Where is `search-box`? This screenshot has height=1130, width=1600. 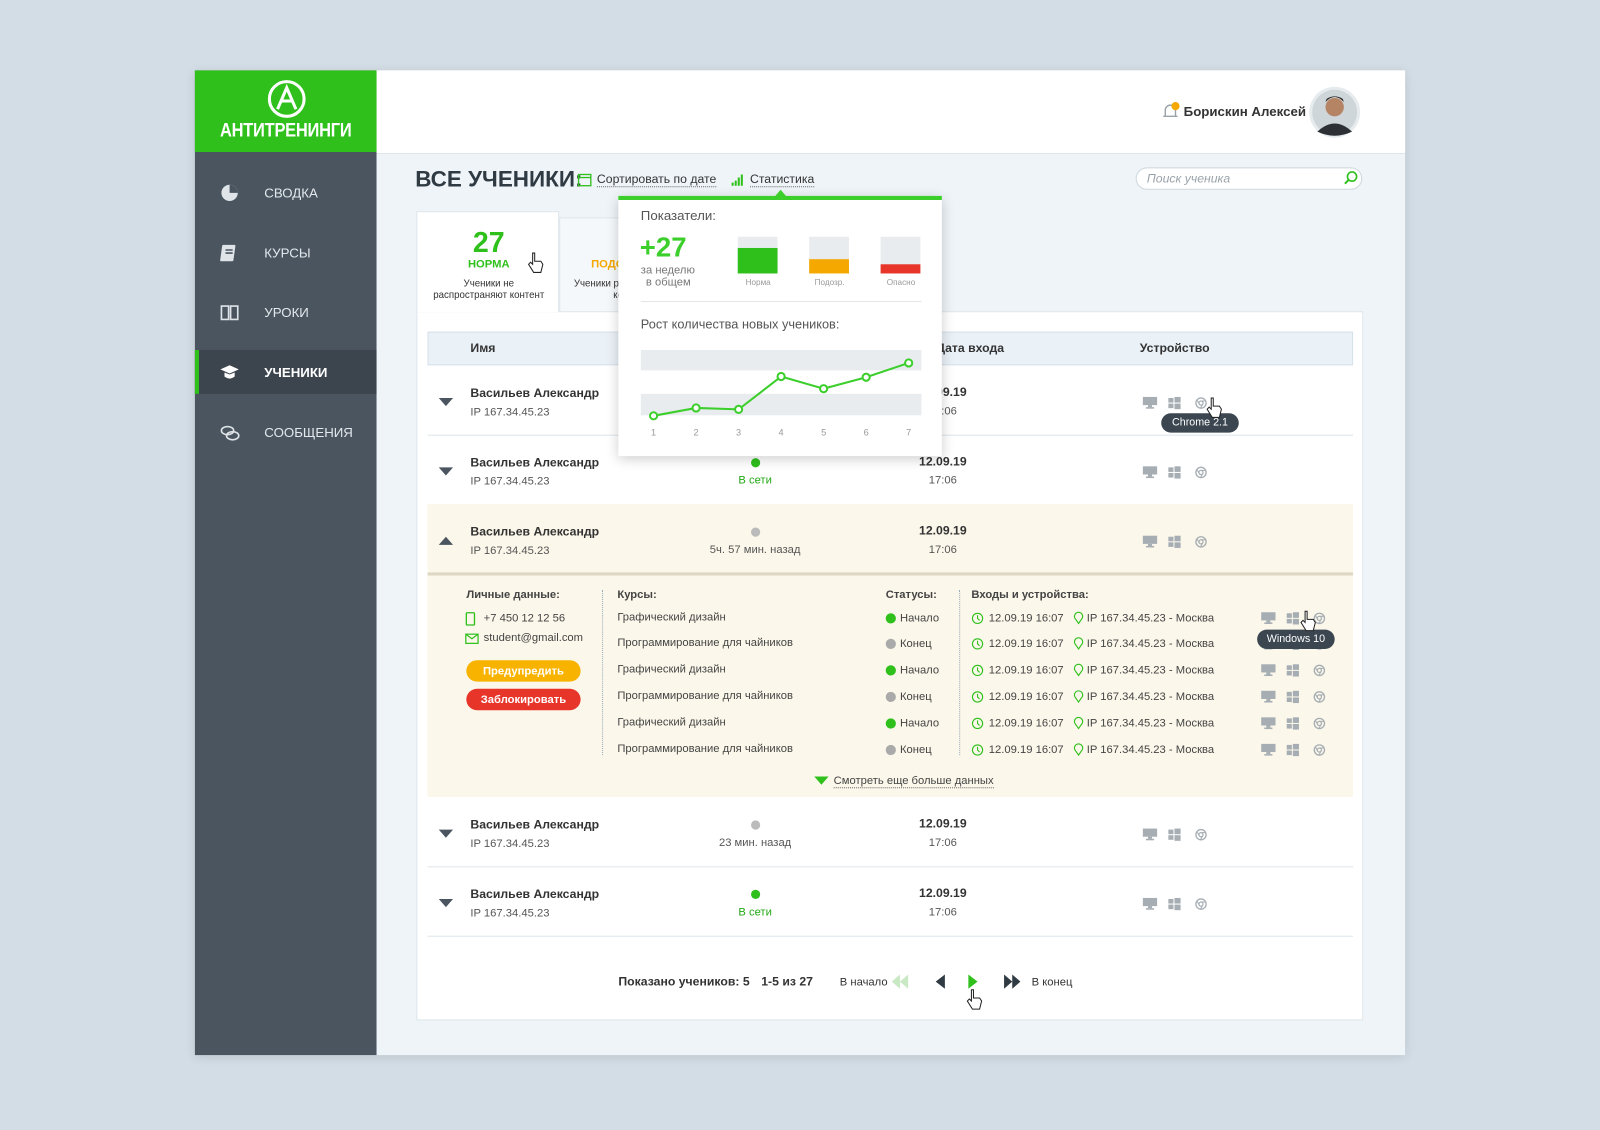
search-box is located at coordinates (1249, 178).